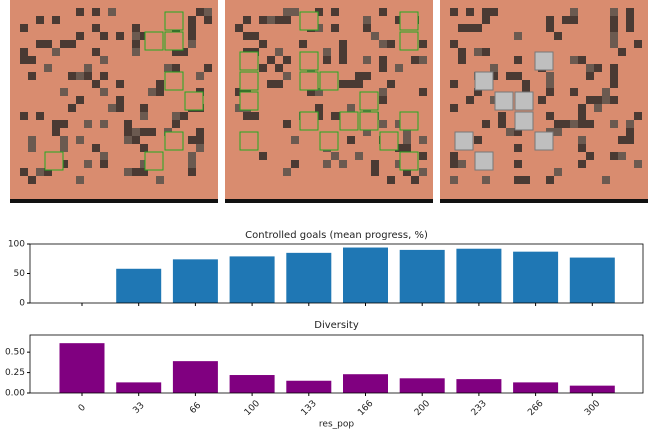 The image size is (660, 430). I want to click on x-tick-label: 100, so click(252, 408).